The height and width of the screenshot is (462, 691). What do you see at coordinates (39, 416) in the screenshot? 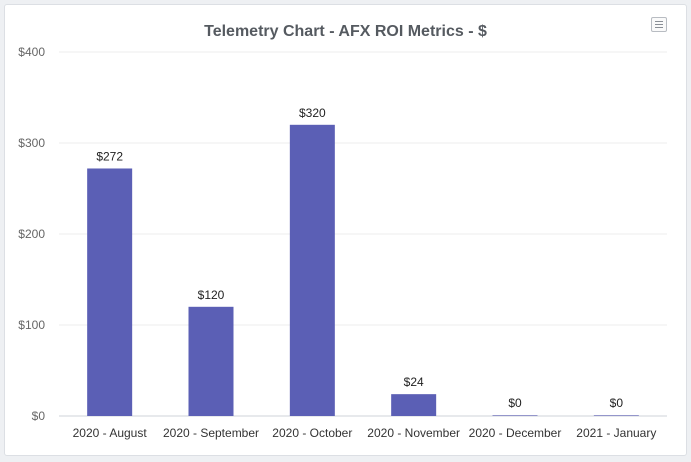
I see `y-tick-label: $0` at bounding box center [39, 416].